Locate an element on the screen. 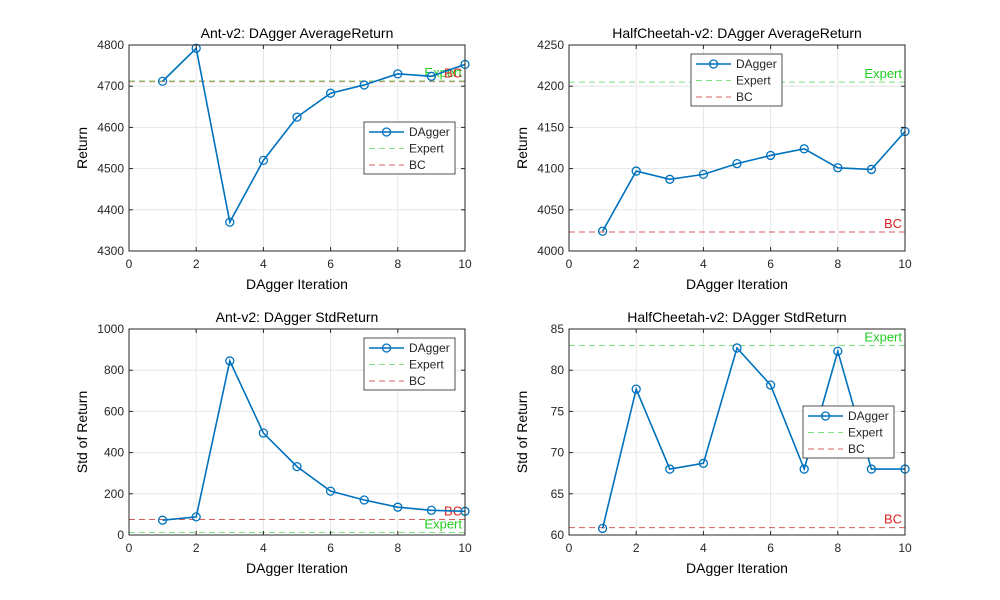  y-tick-label: 600 is located at coordinates (114, 411).